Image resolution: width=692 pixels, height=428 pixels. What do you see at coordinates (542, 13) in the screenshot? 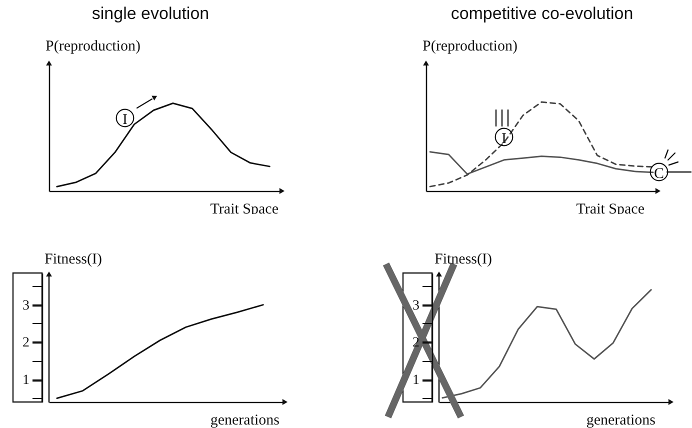
I see `chart-title: competitive co-evolution` at bounding box center [542, 13].